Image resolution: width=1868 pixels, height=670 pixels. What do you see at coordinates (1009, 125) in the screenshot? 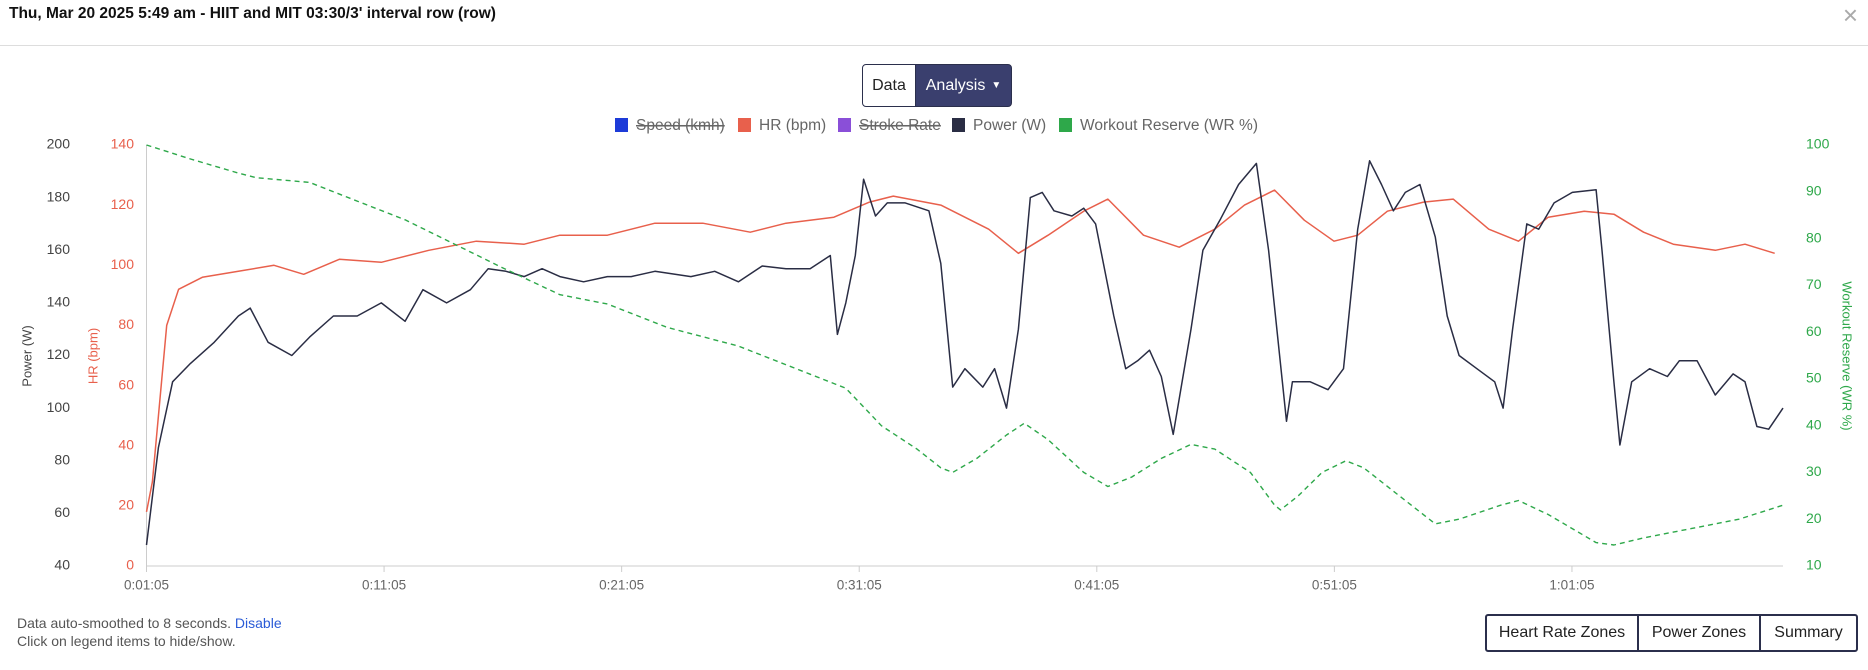
I see `legend-label: Power (W)` at bounding box center [1009, 125].